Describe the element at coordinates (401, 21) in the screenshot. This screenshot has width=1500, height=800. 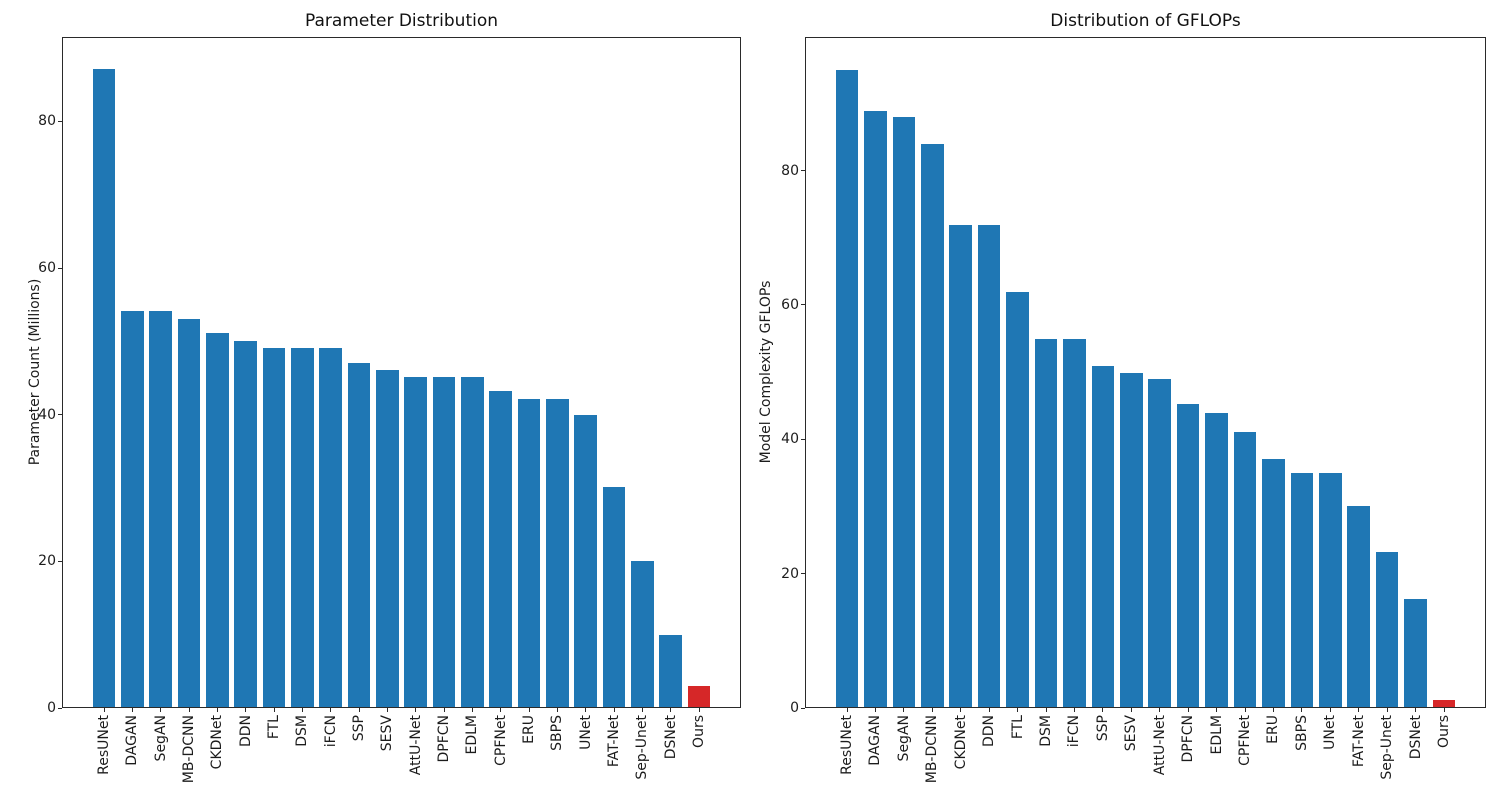
I see `chart-title-parameter-distribution: Parameter Distribution` at that location.